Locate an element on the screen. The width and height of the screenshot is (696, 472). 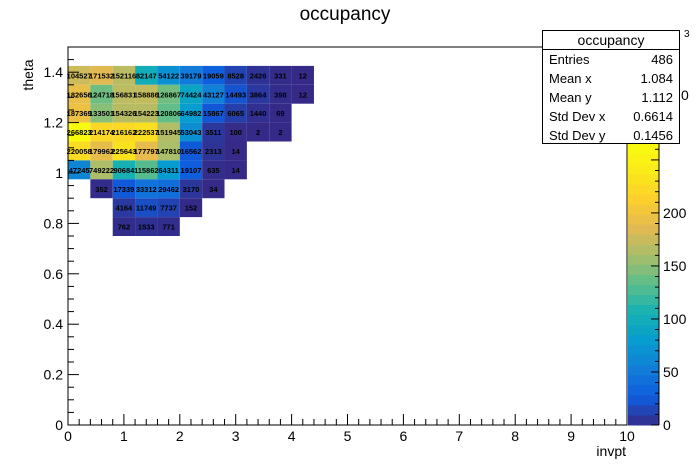
cell-value-label: 34 is located at coordinates (213, 189).